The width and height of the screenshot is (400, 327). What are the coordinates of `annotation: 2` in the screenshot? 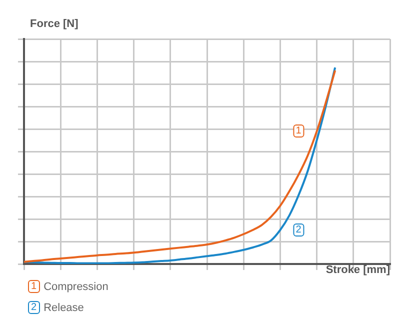 It's located at (298, 230).